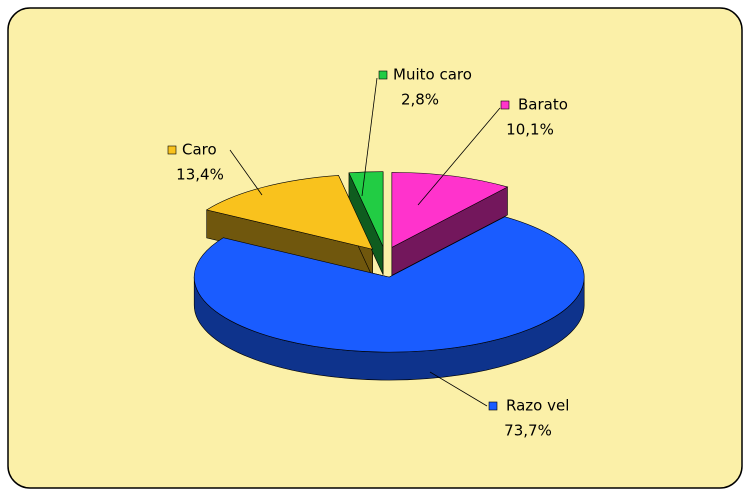  I want to click on slice-label: Barato, so click(543, 105).